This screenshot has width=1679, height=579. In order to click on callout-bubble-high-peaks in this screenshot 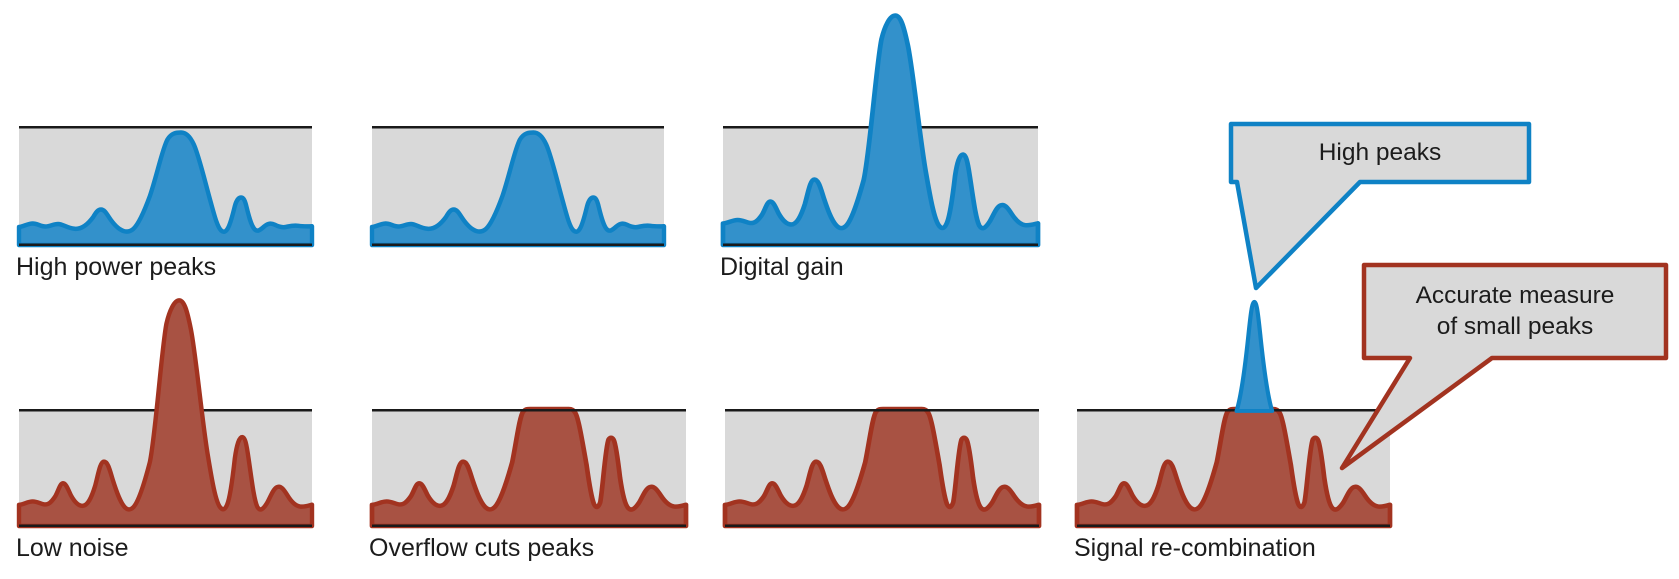, I will do `click(1380, 206)`.